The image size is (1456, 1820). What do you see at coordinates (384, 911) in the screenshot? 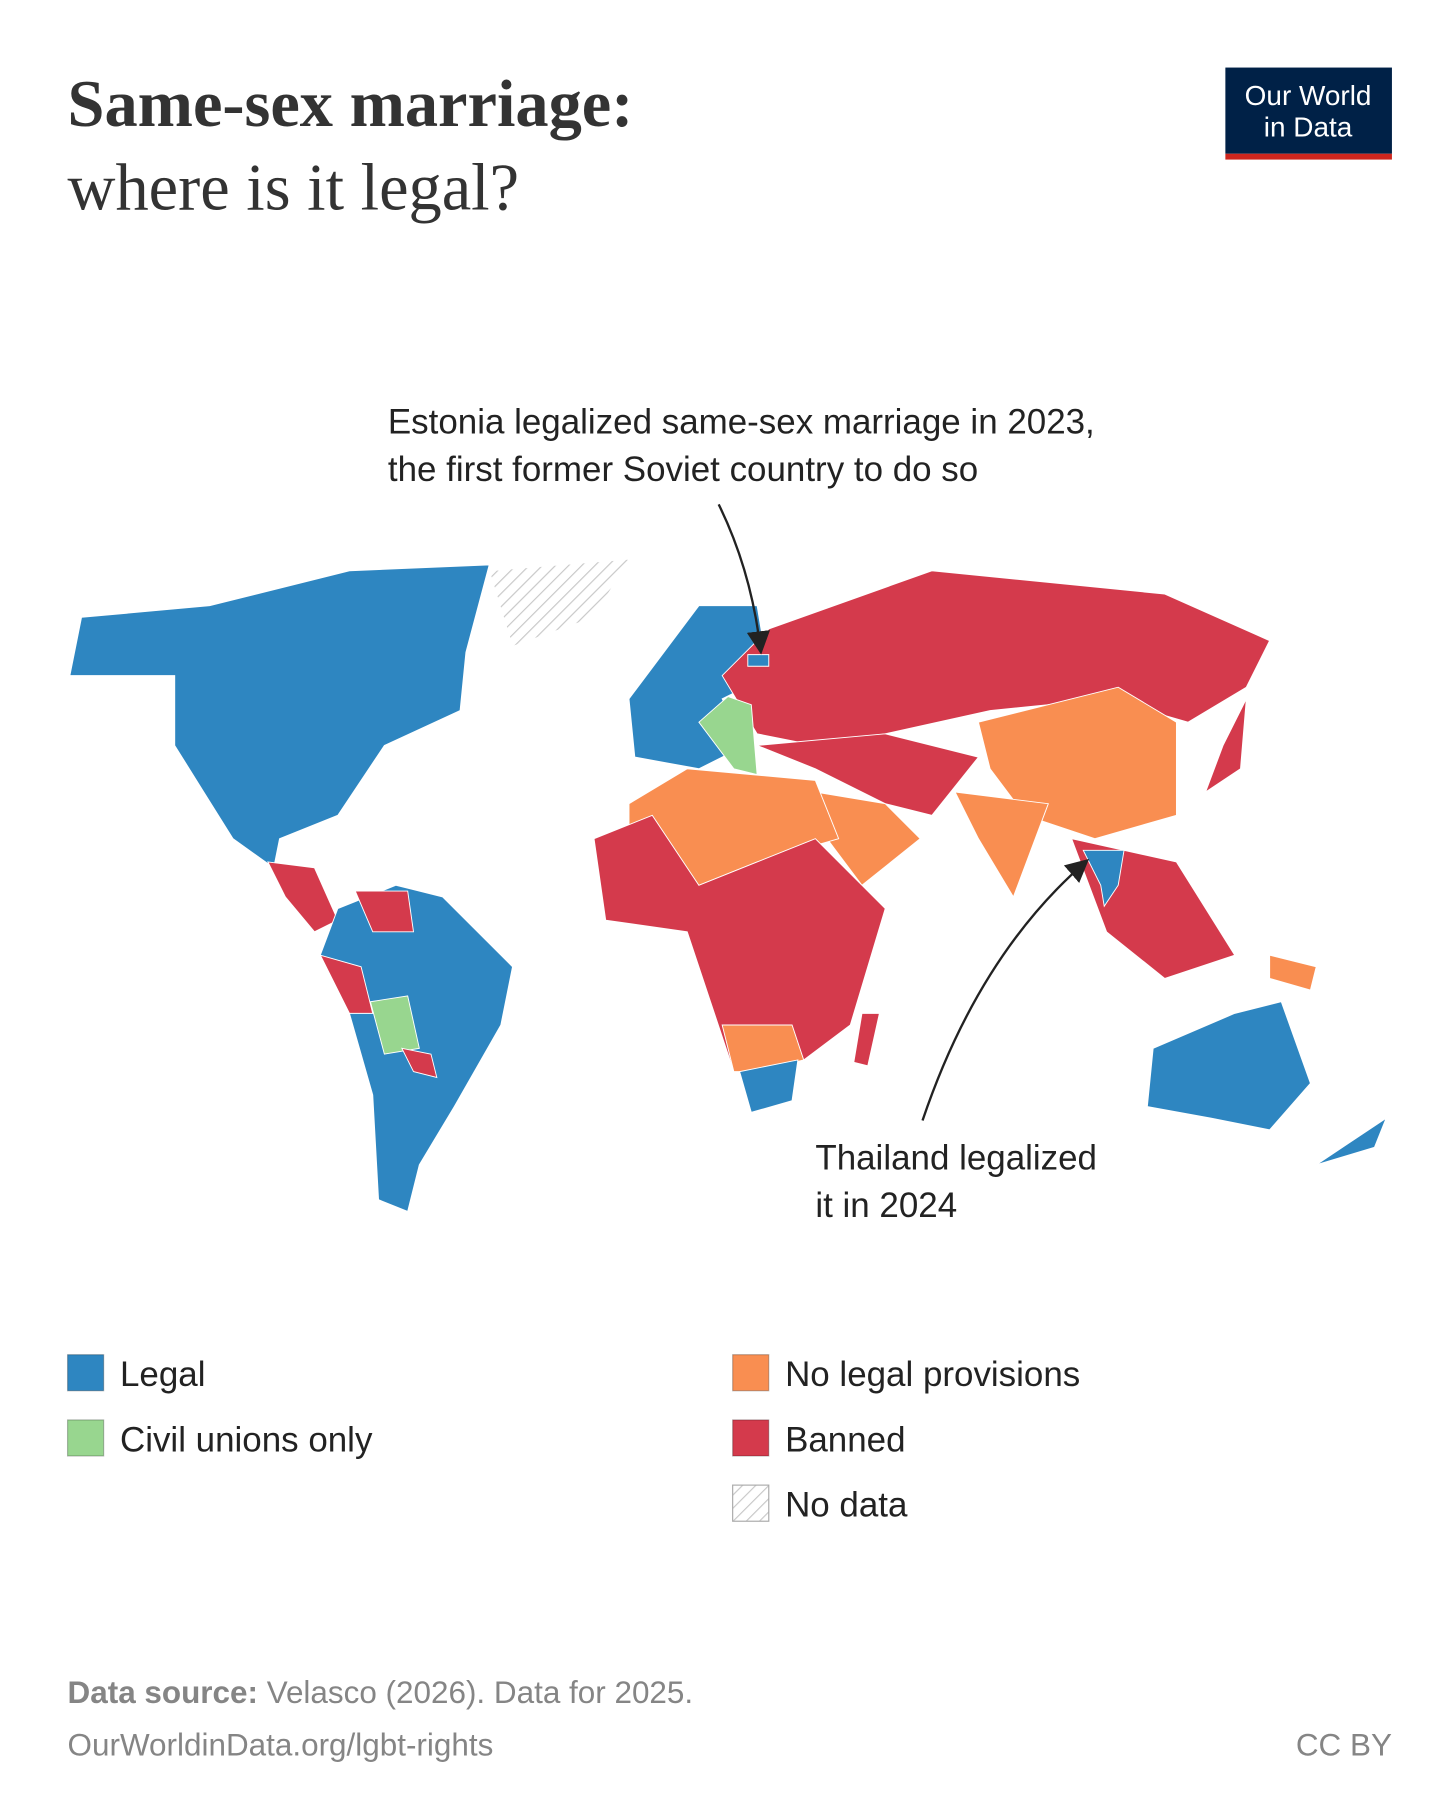
I see `venezuela` at bounding box center [384, 911].